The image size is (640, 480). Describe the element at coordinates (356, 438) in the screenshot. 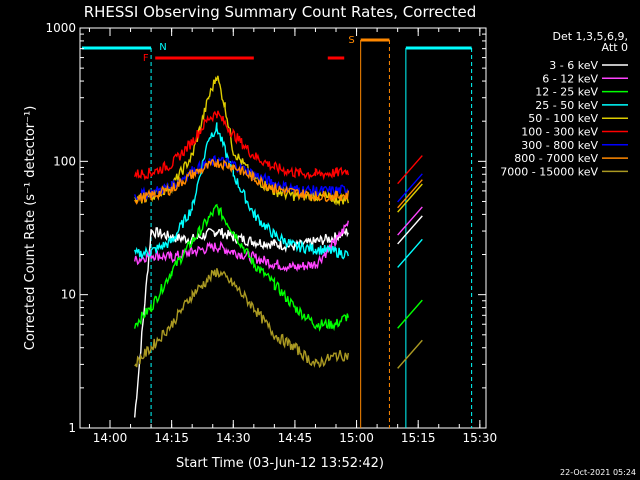

I see `x-tick-label-4: 15:00` at that location.